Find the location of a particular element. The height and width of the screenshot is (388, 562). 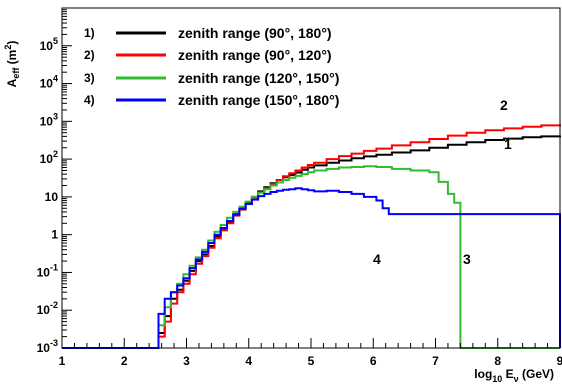

y-tick-label: 1 is located at coordinates (54, 235).